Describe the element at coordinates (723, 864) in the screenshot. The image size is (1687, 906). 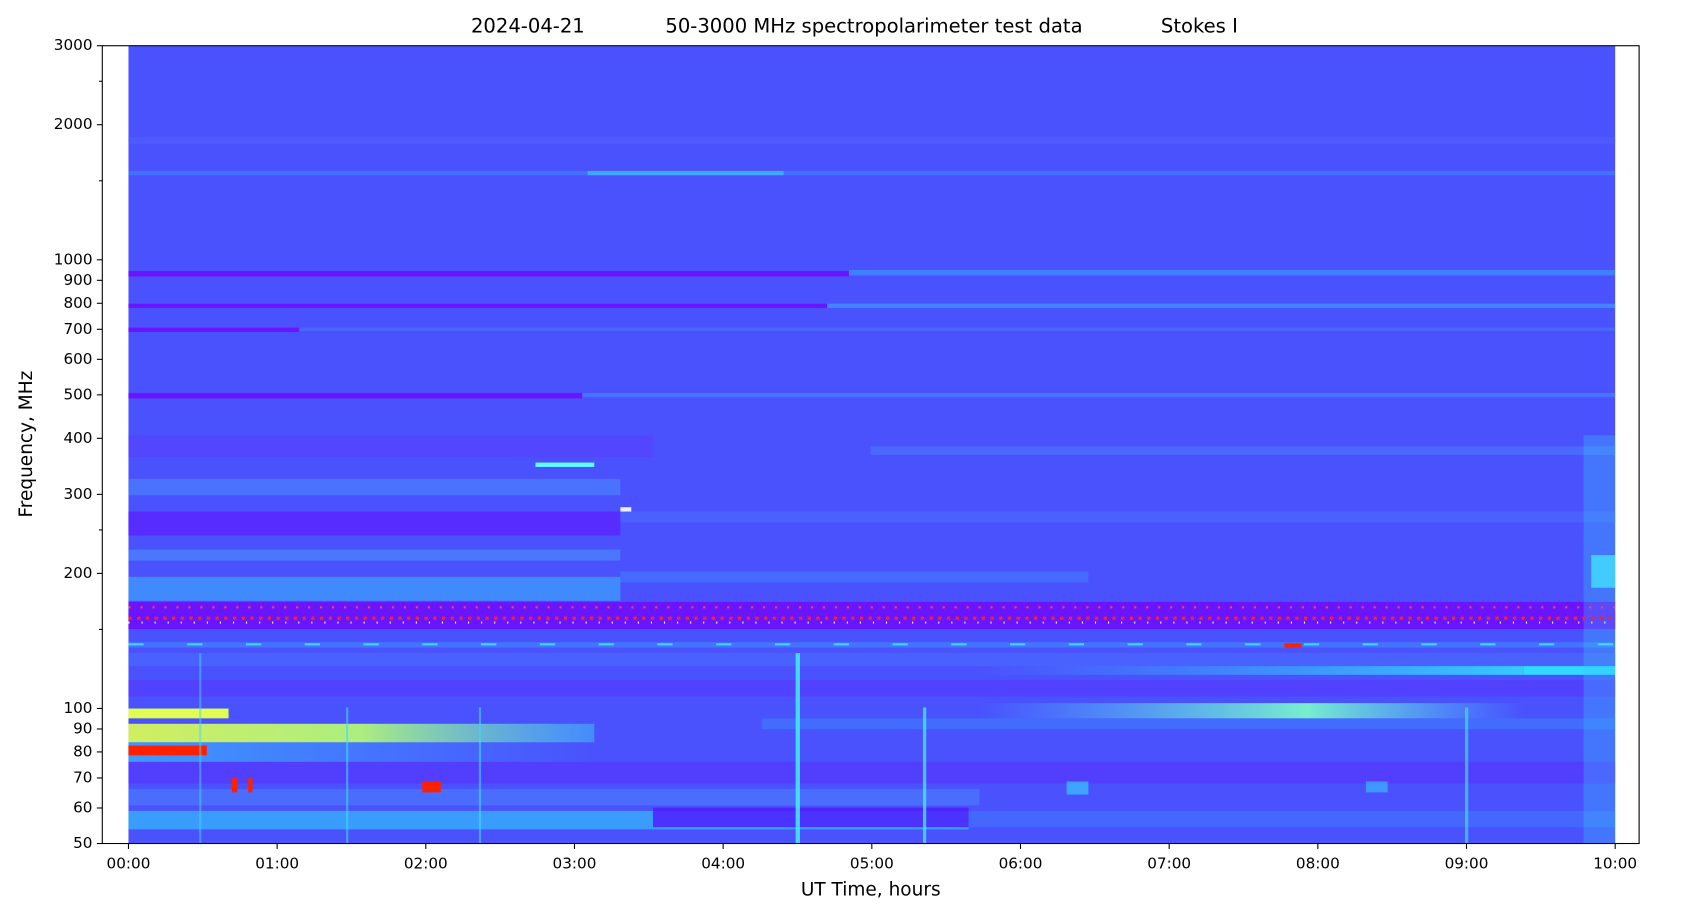
I see `x-tick-label: 04:00` at that location.